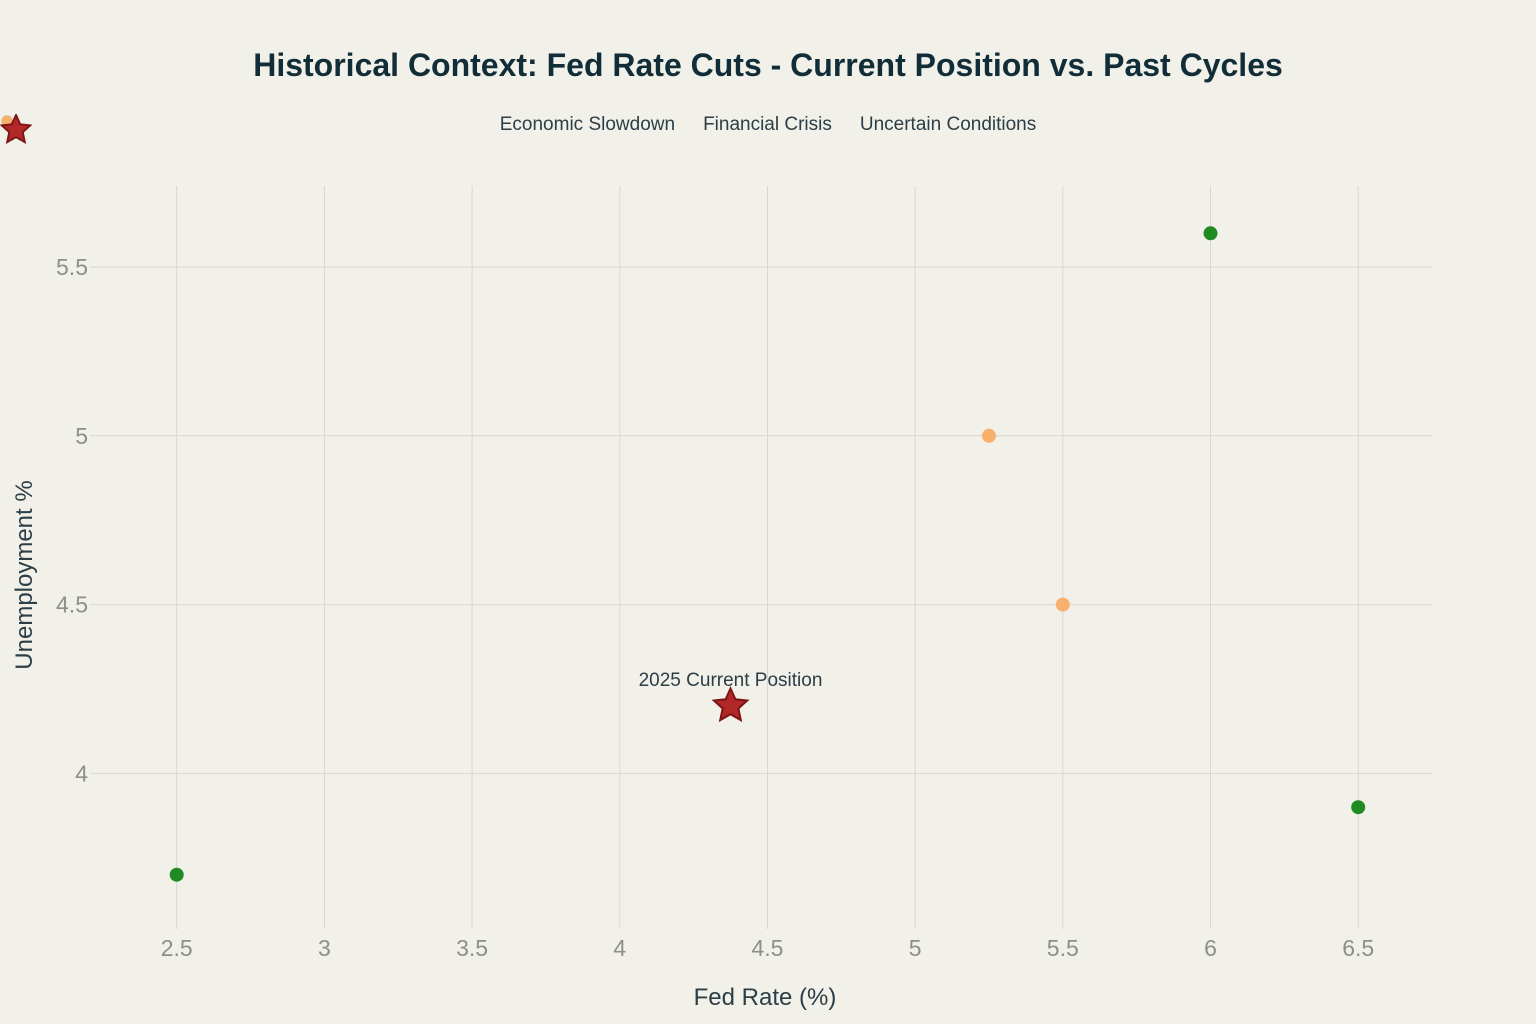 Image resolution: width=1536 pixels, height=1024 pixels. I want to click on legend-item-financial-crisis: Financial Crisis, so click(416, 125).